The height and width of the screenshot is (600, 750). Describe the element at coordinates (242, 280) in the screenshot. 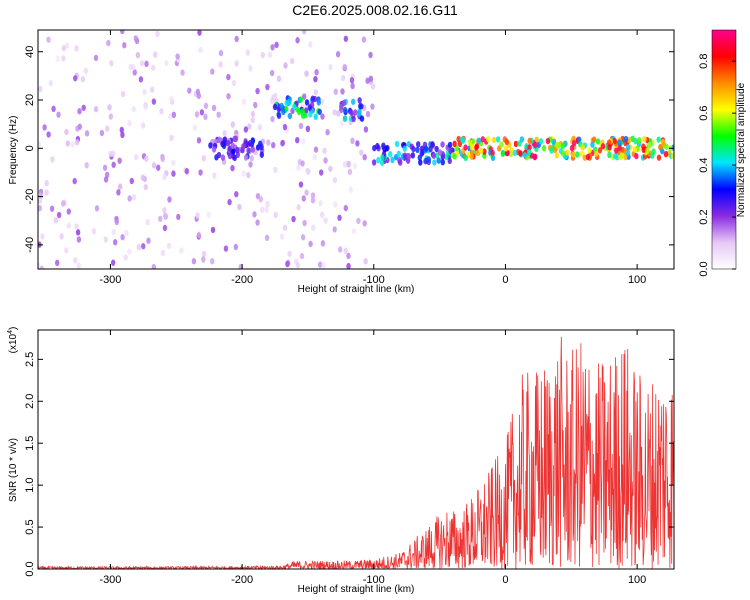

I see `x-tick-label: -200` at that location.